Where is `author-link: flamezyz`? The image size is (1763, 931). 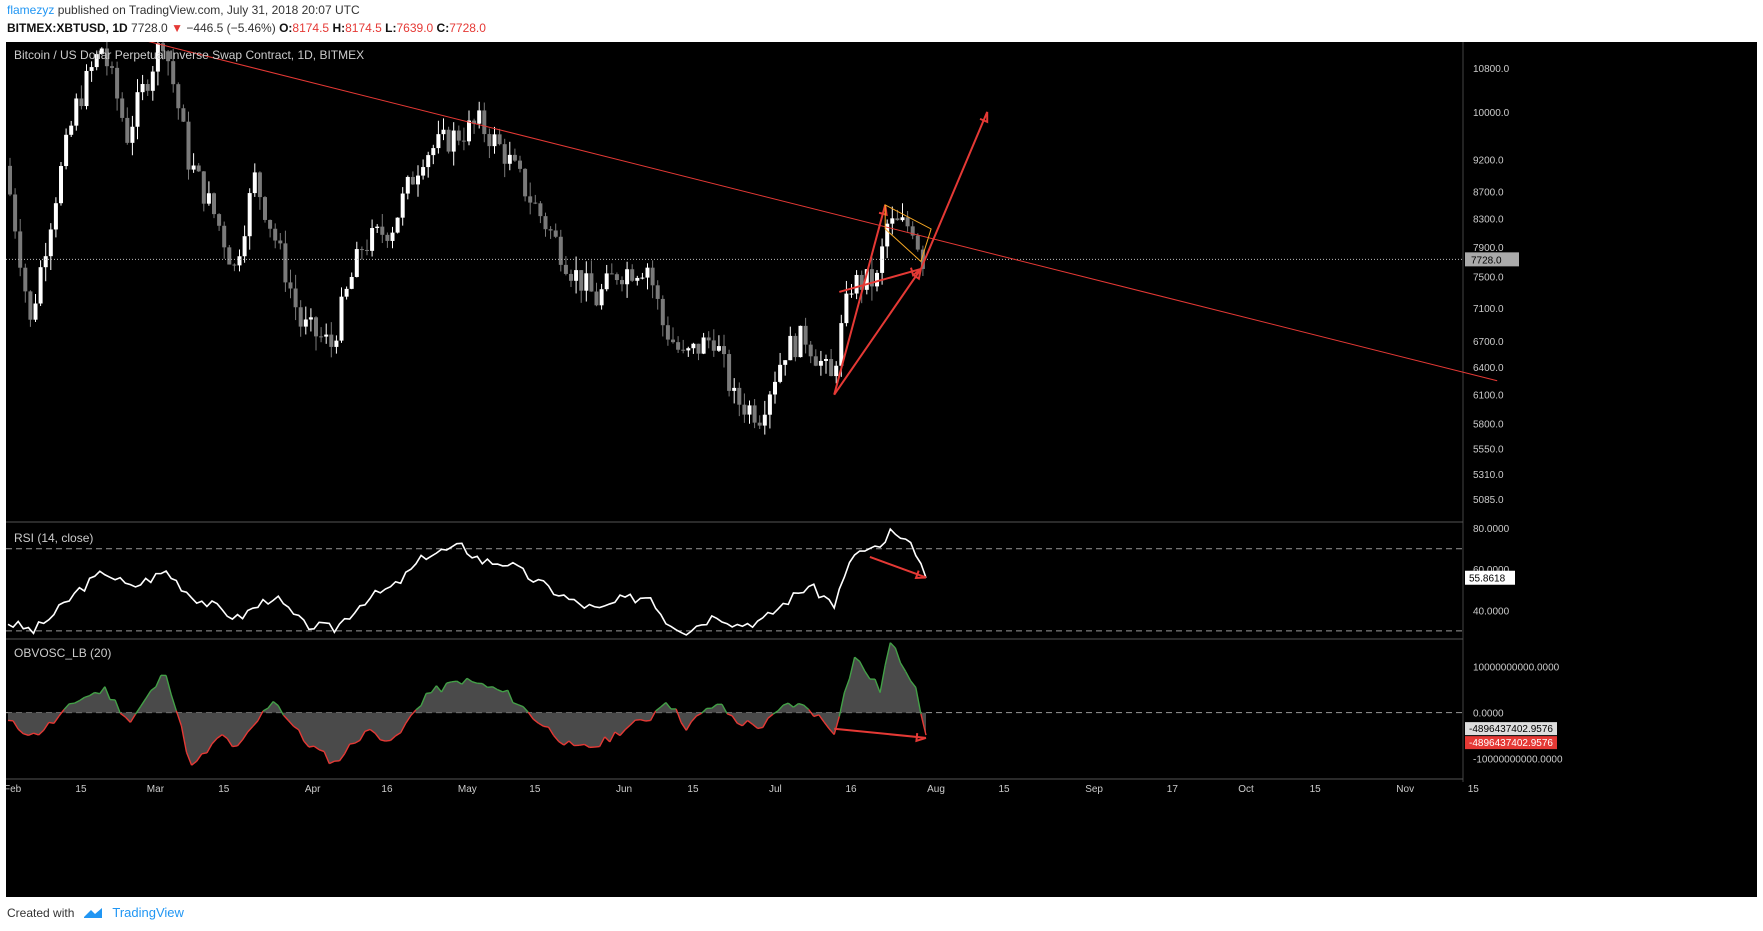
author-link: flamezyz is located at coordinates (31, 10).